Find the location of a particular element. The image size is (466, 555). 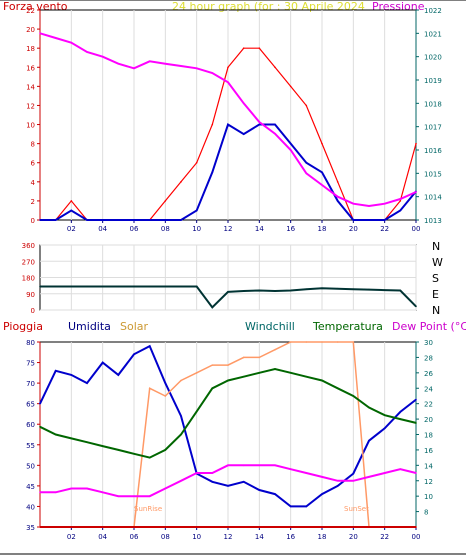

y-tick-label: 40 is located at coordinates (30, 507).